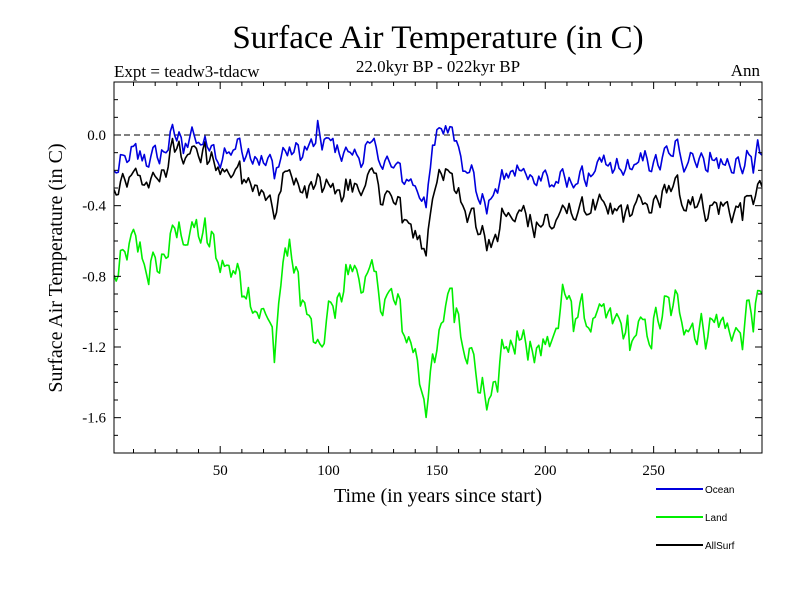 This screenshot has height=600, width=800. I want to click on chart-title: Surface Air Temperature (in C), so click(437, 38).